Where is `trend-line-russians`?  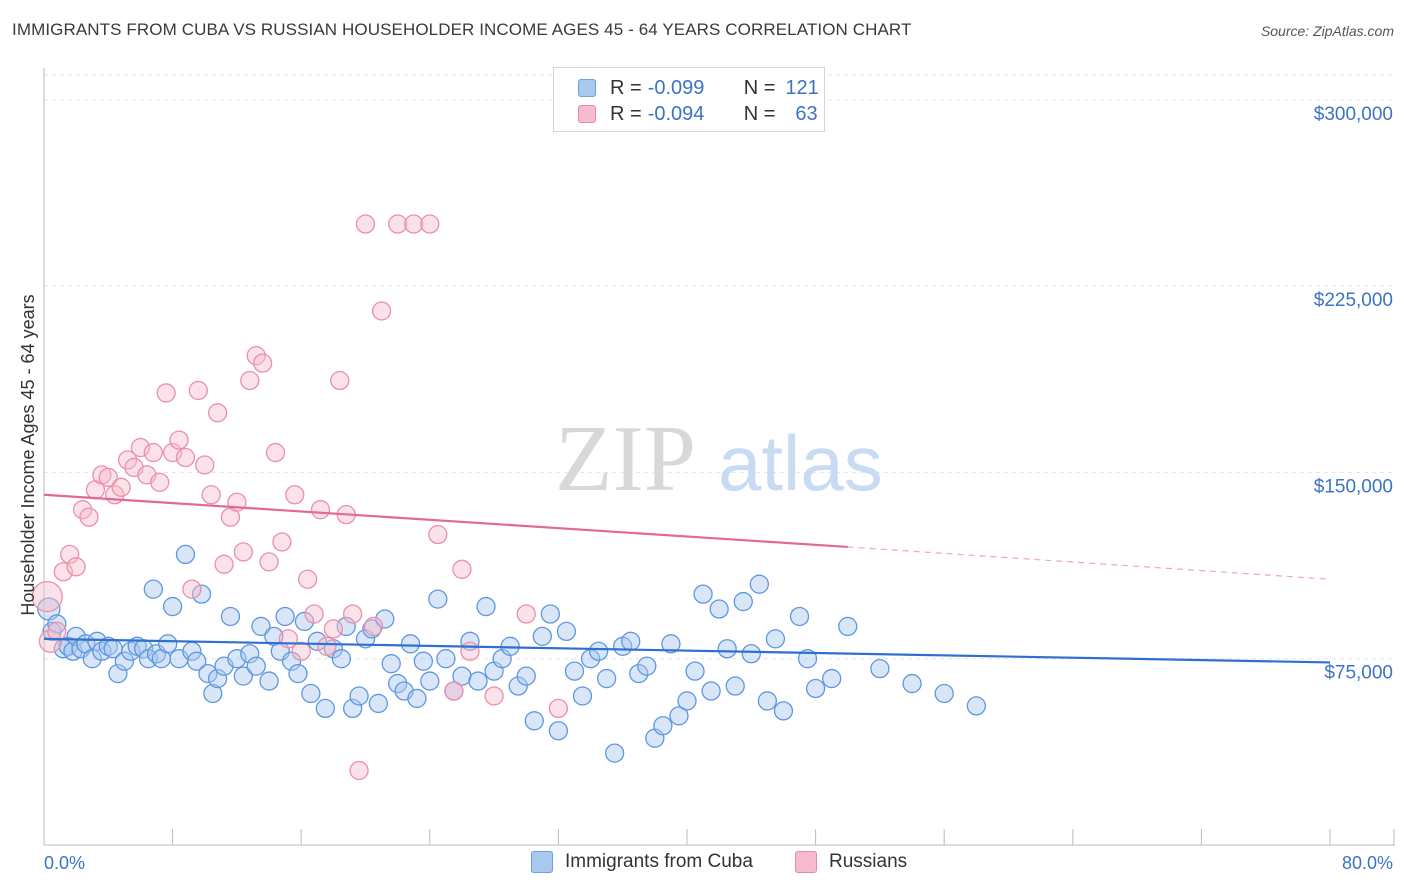
trend-line-russians is located at coordinates (445, 521).